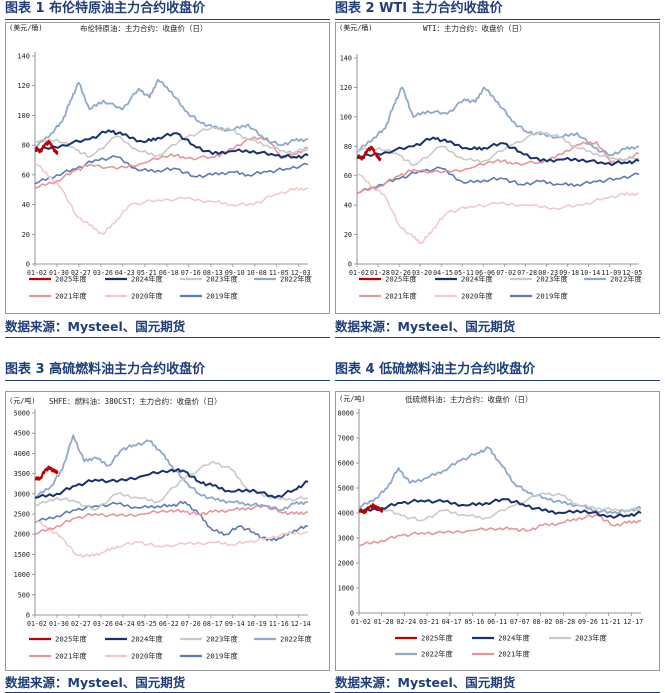 The image size is (665, 693). I want to click on x-tick-label: 06-11, so click(497, 622).